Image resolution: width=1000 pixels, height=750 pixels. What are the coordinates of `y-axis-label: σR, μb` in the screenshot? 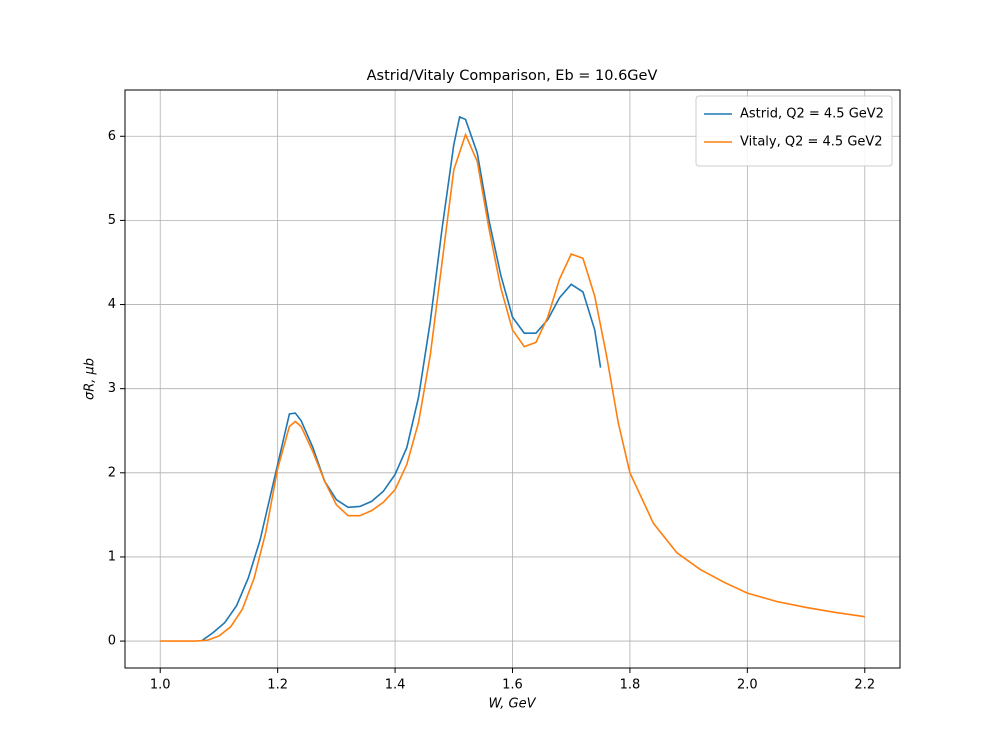 It's located at (90, 379).